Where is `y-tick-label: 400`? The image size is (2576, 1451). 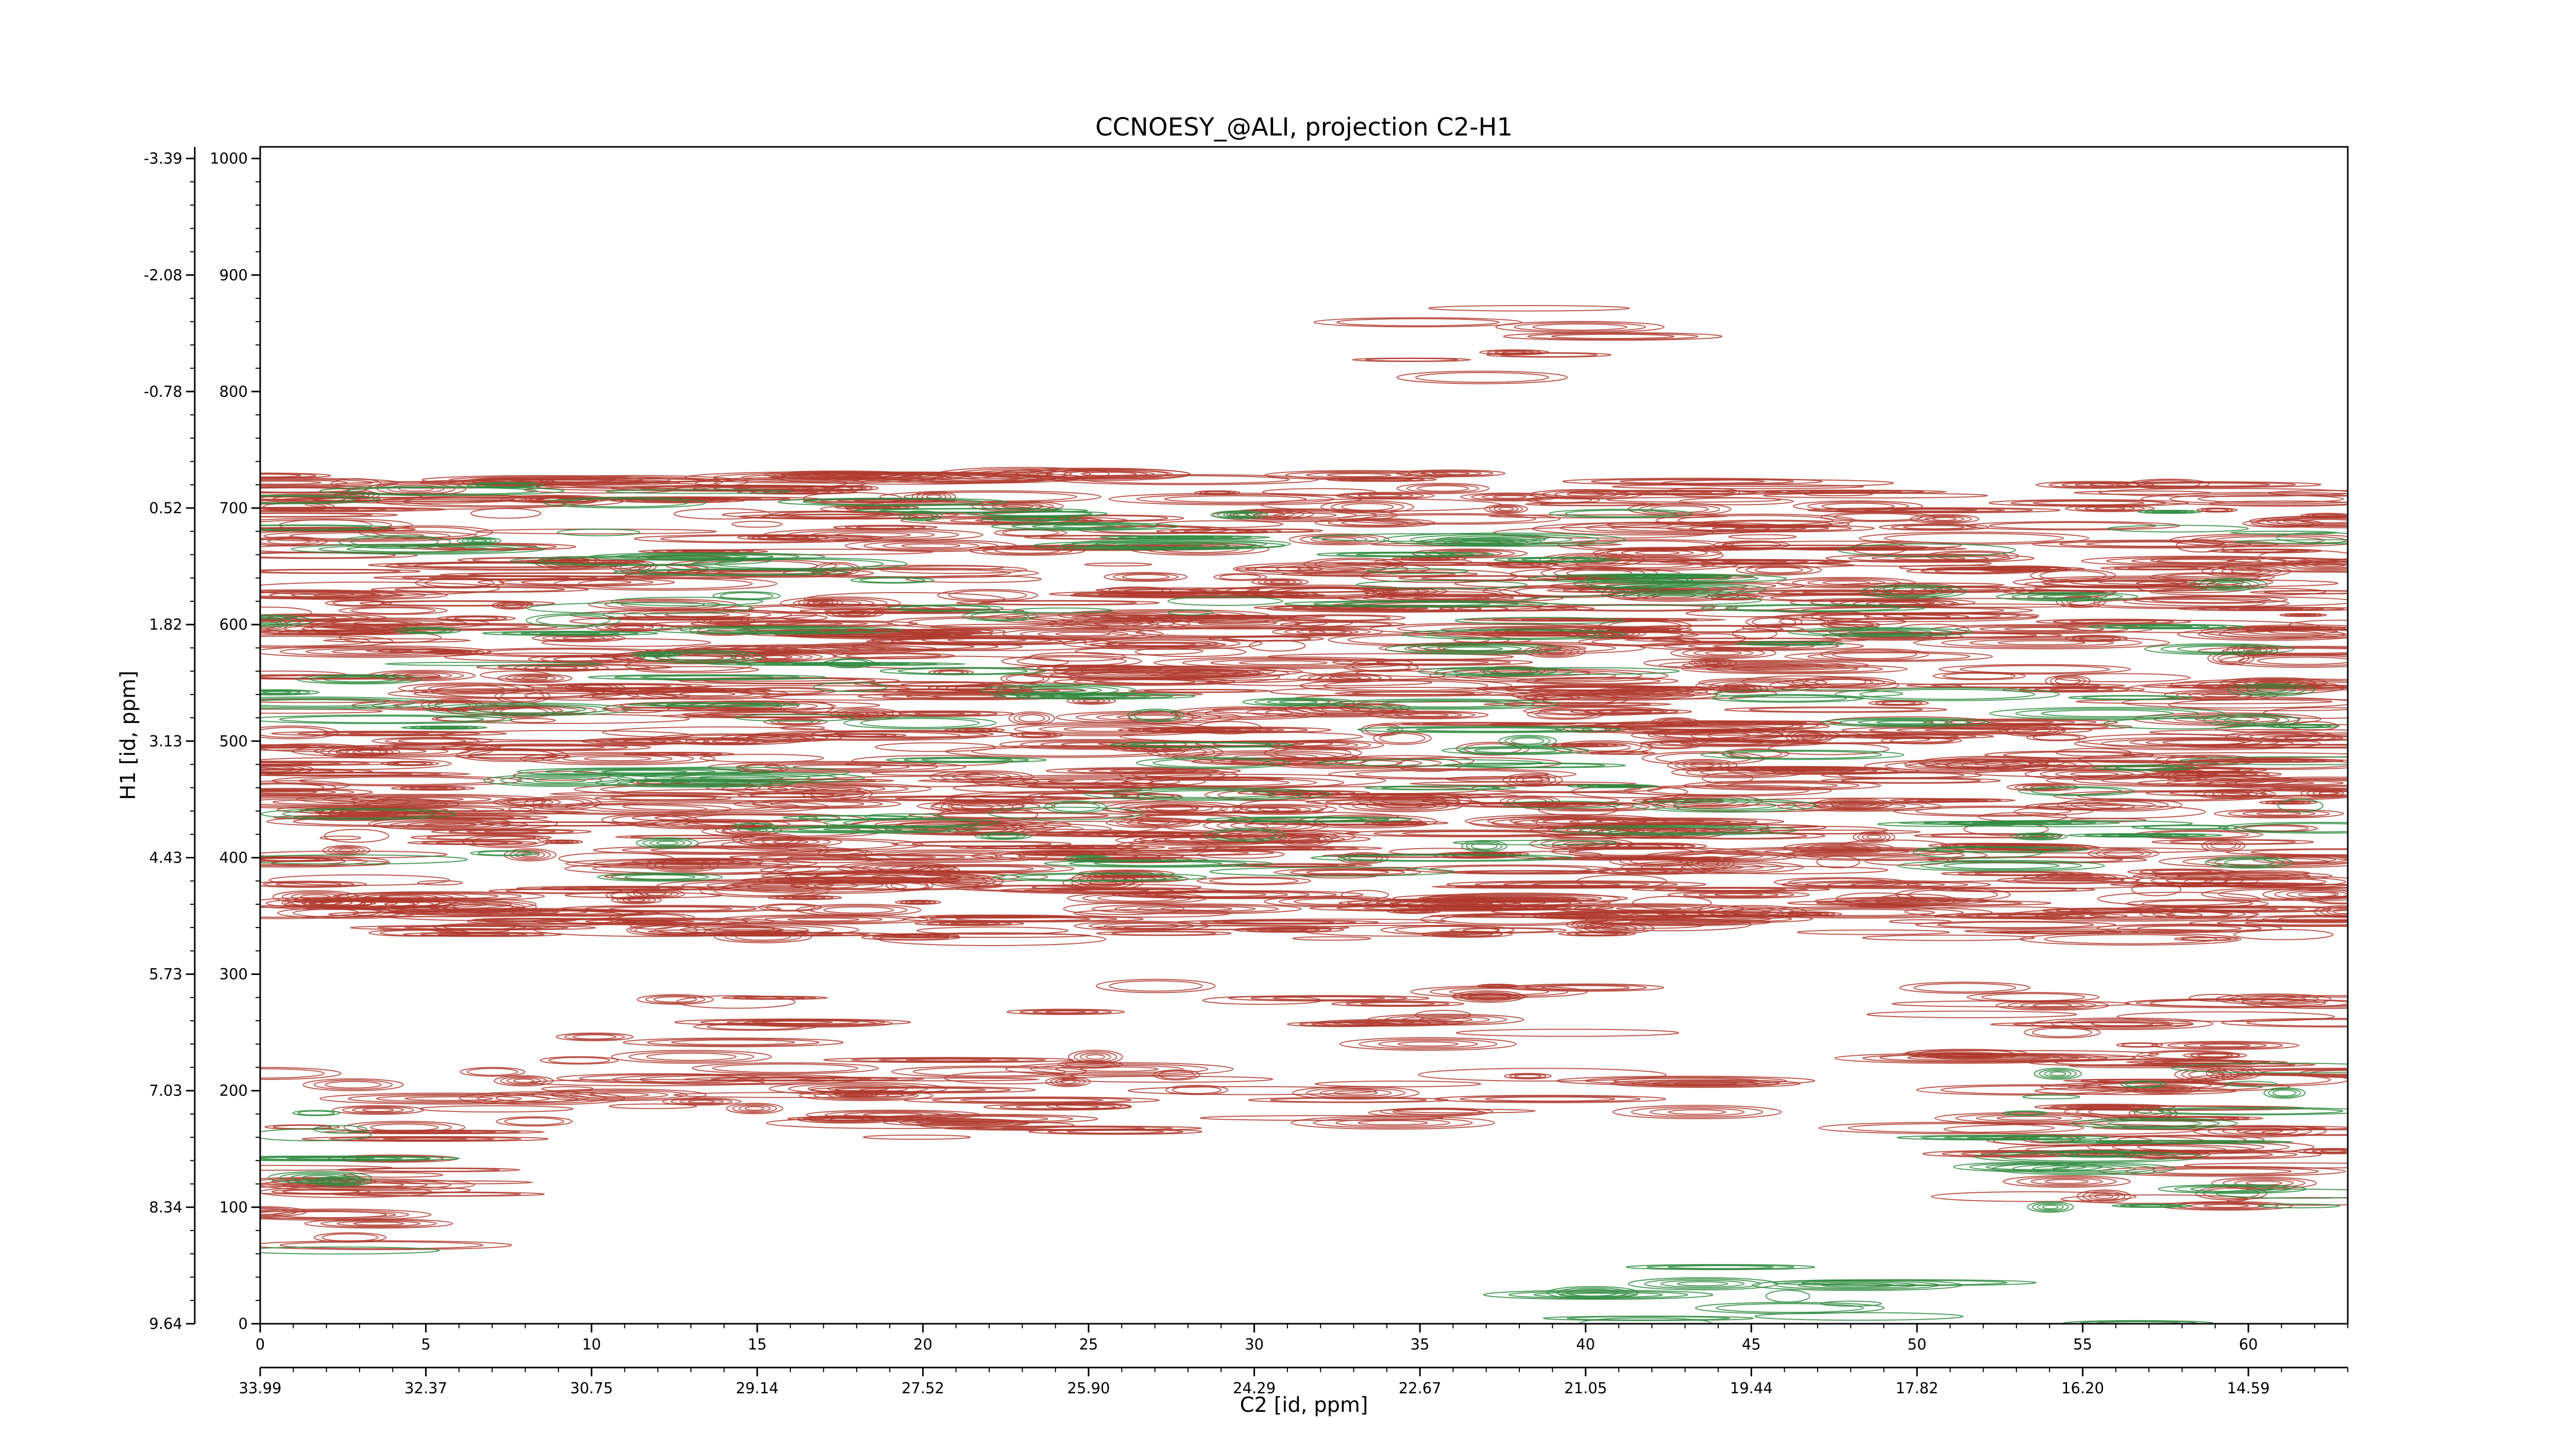
y-tick-label: 400 is located at coordinates (233, 857).